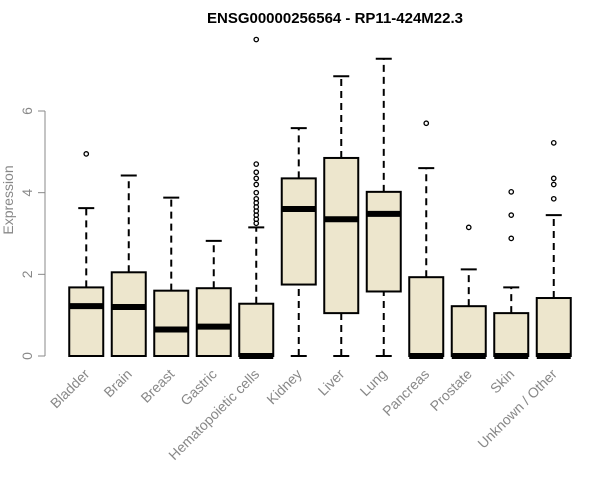  What do you see at coordinates (27, 274) in the screenshot?
I see `y-tick-label: 2` at bounding box center [27, 274].